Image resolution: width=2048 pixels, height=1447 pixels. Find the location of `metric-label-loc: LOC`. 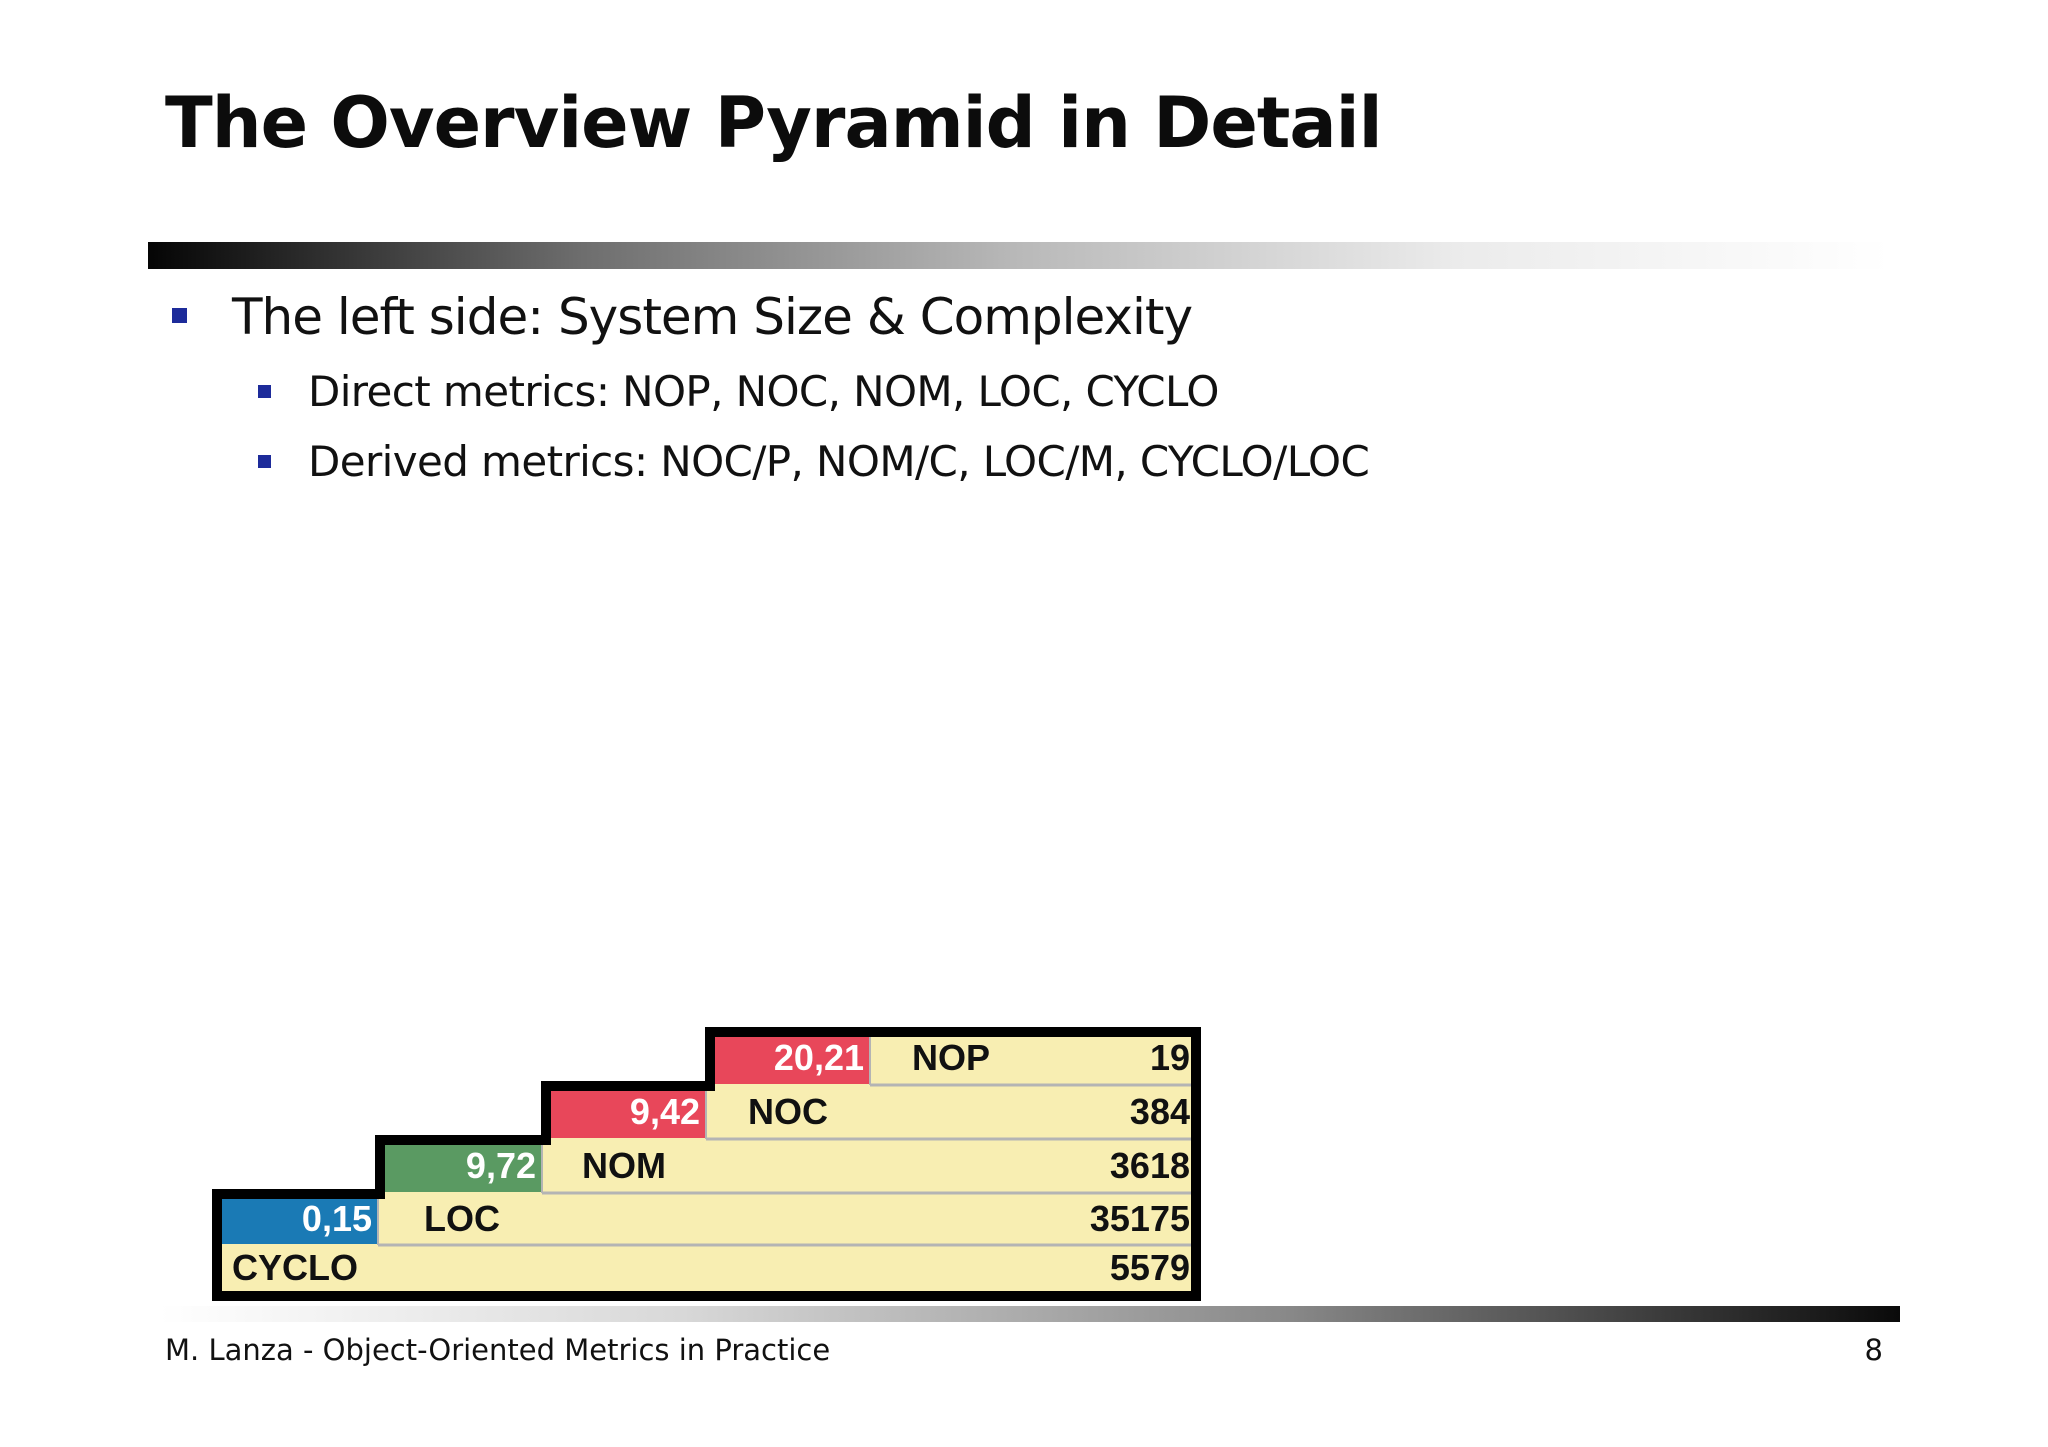

metric-label-loc: LOC is located at coordinates (462, 1218).